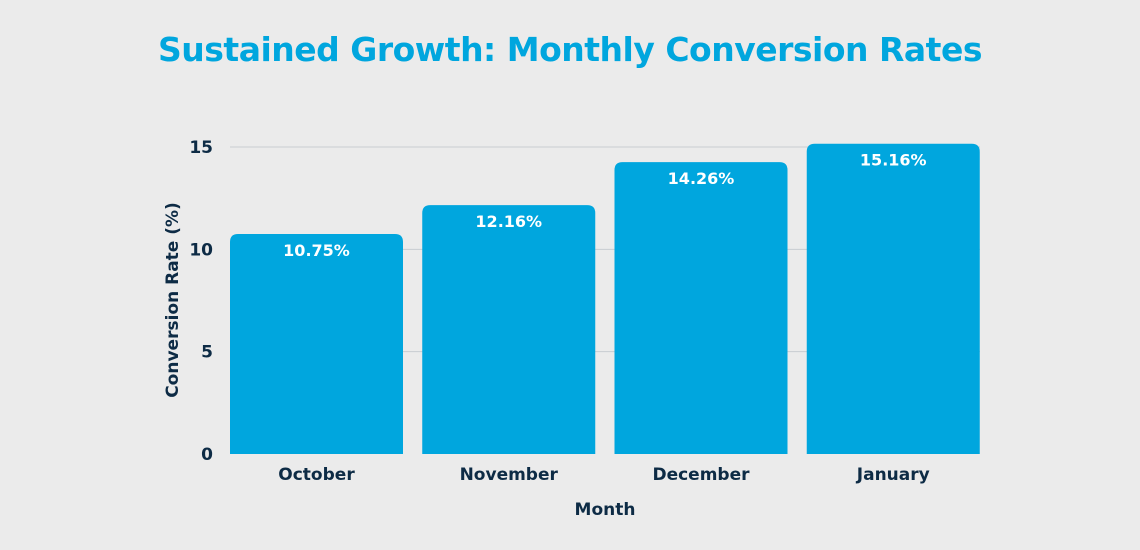 This screenshot has width=1140, height=550. I want to click on y-axis-label: Conversion Rate (%), so click(173, 300).